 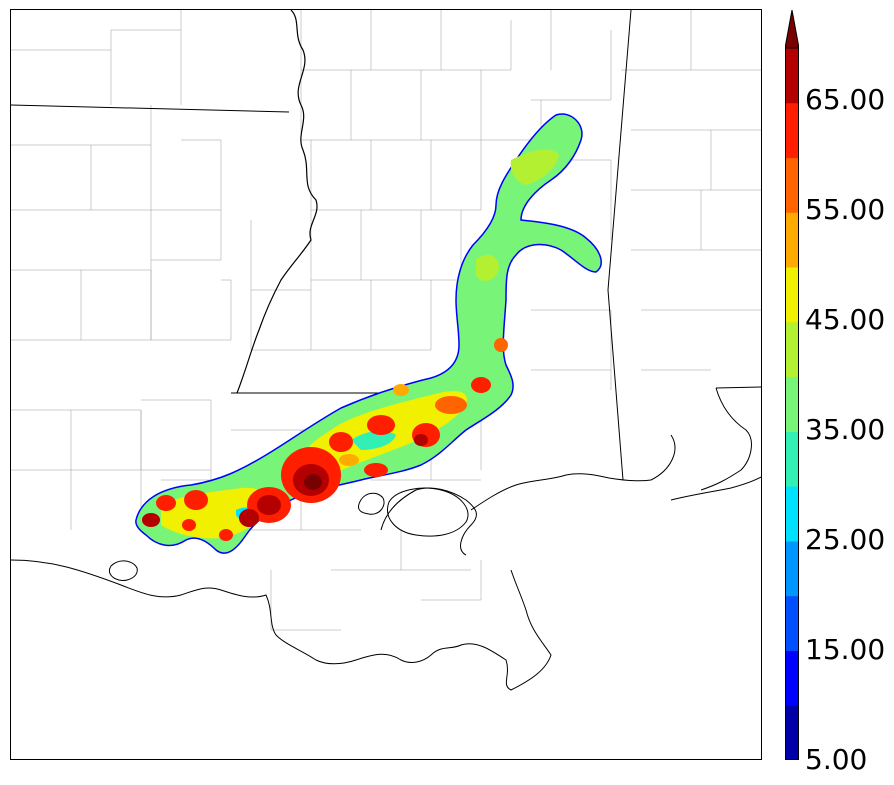 I want to click on colorbar-outline, so click(x=792, y=403).